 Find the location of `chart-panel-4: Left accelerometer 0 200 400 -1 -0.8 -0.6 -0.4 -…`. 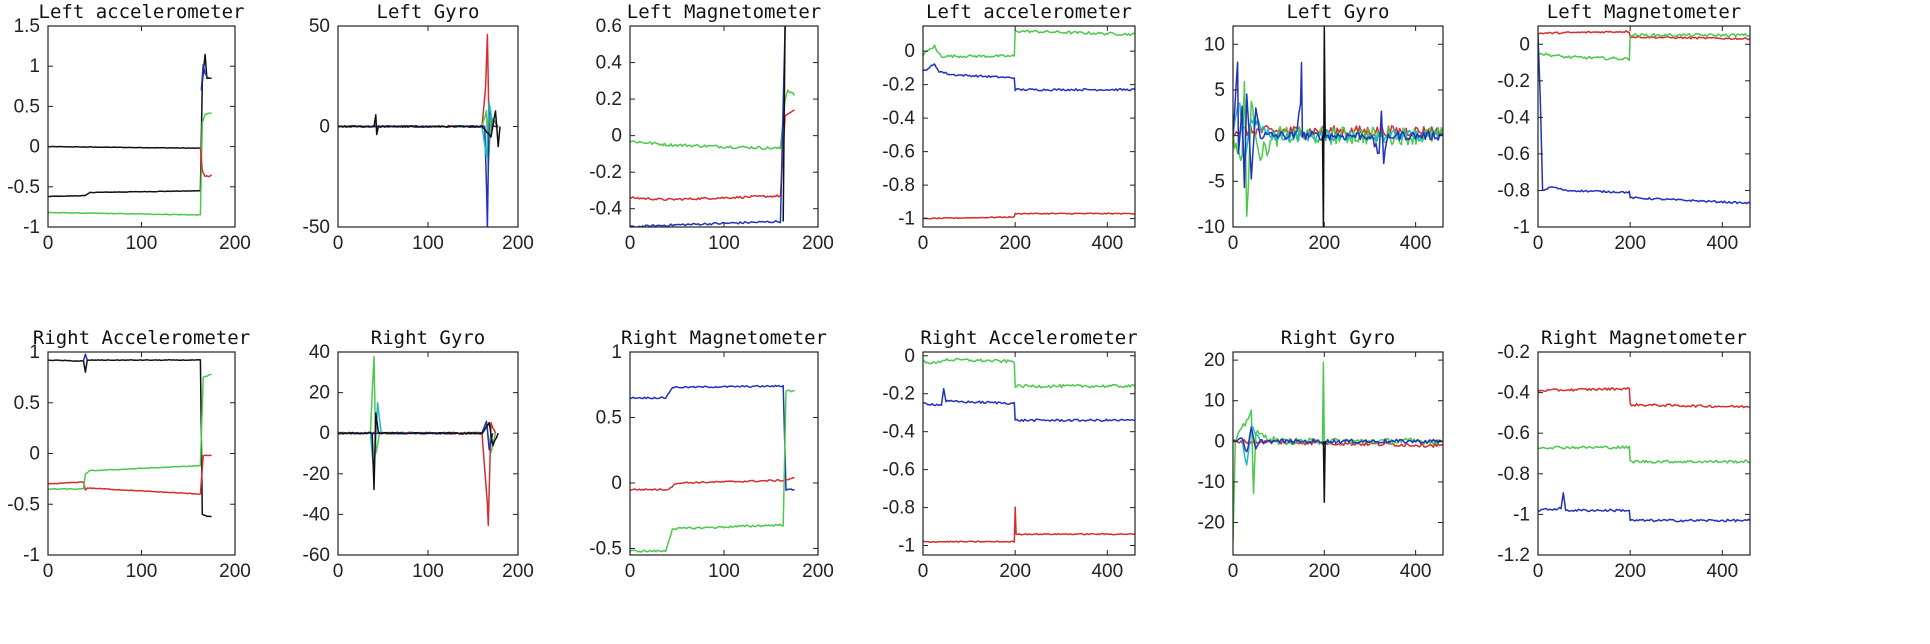

chart-panel-4: Left accelerometer 0 200 400 -1 -0.8 -0.6 -0.4 -… is located at coordinates (1009, 127).